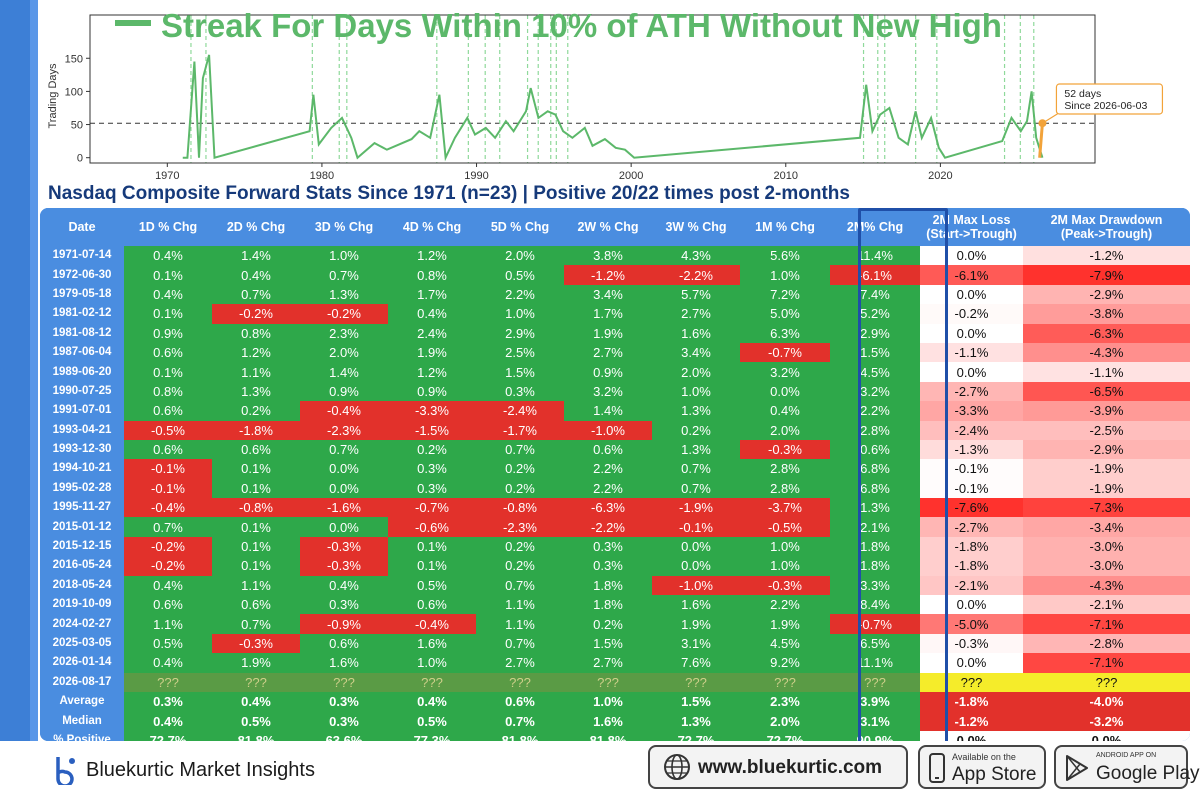 This screenshot has width=1200, height=795. Describe the element at coordinates (696, 643) in the screenshot. I see `value-cell: 3.1%` at that location.